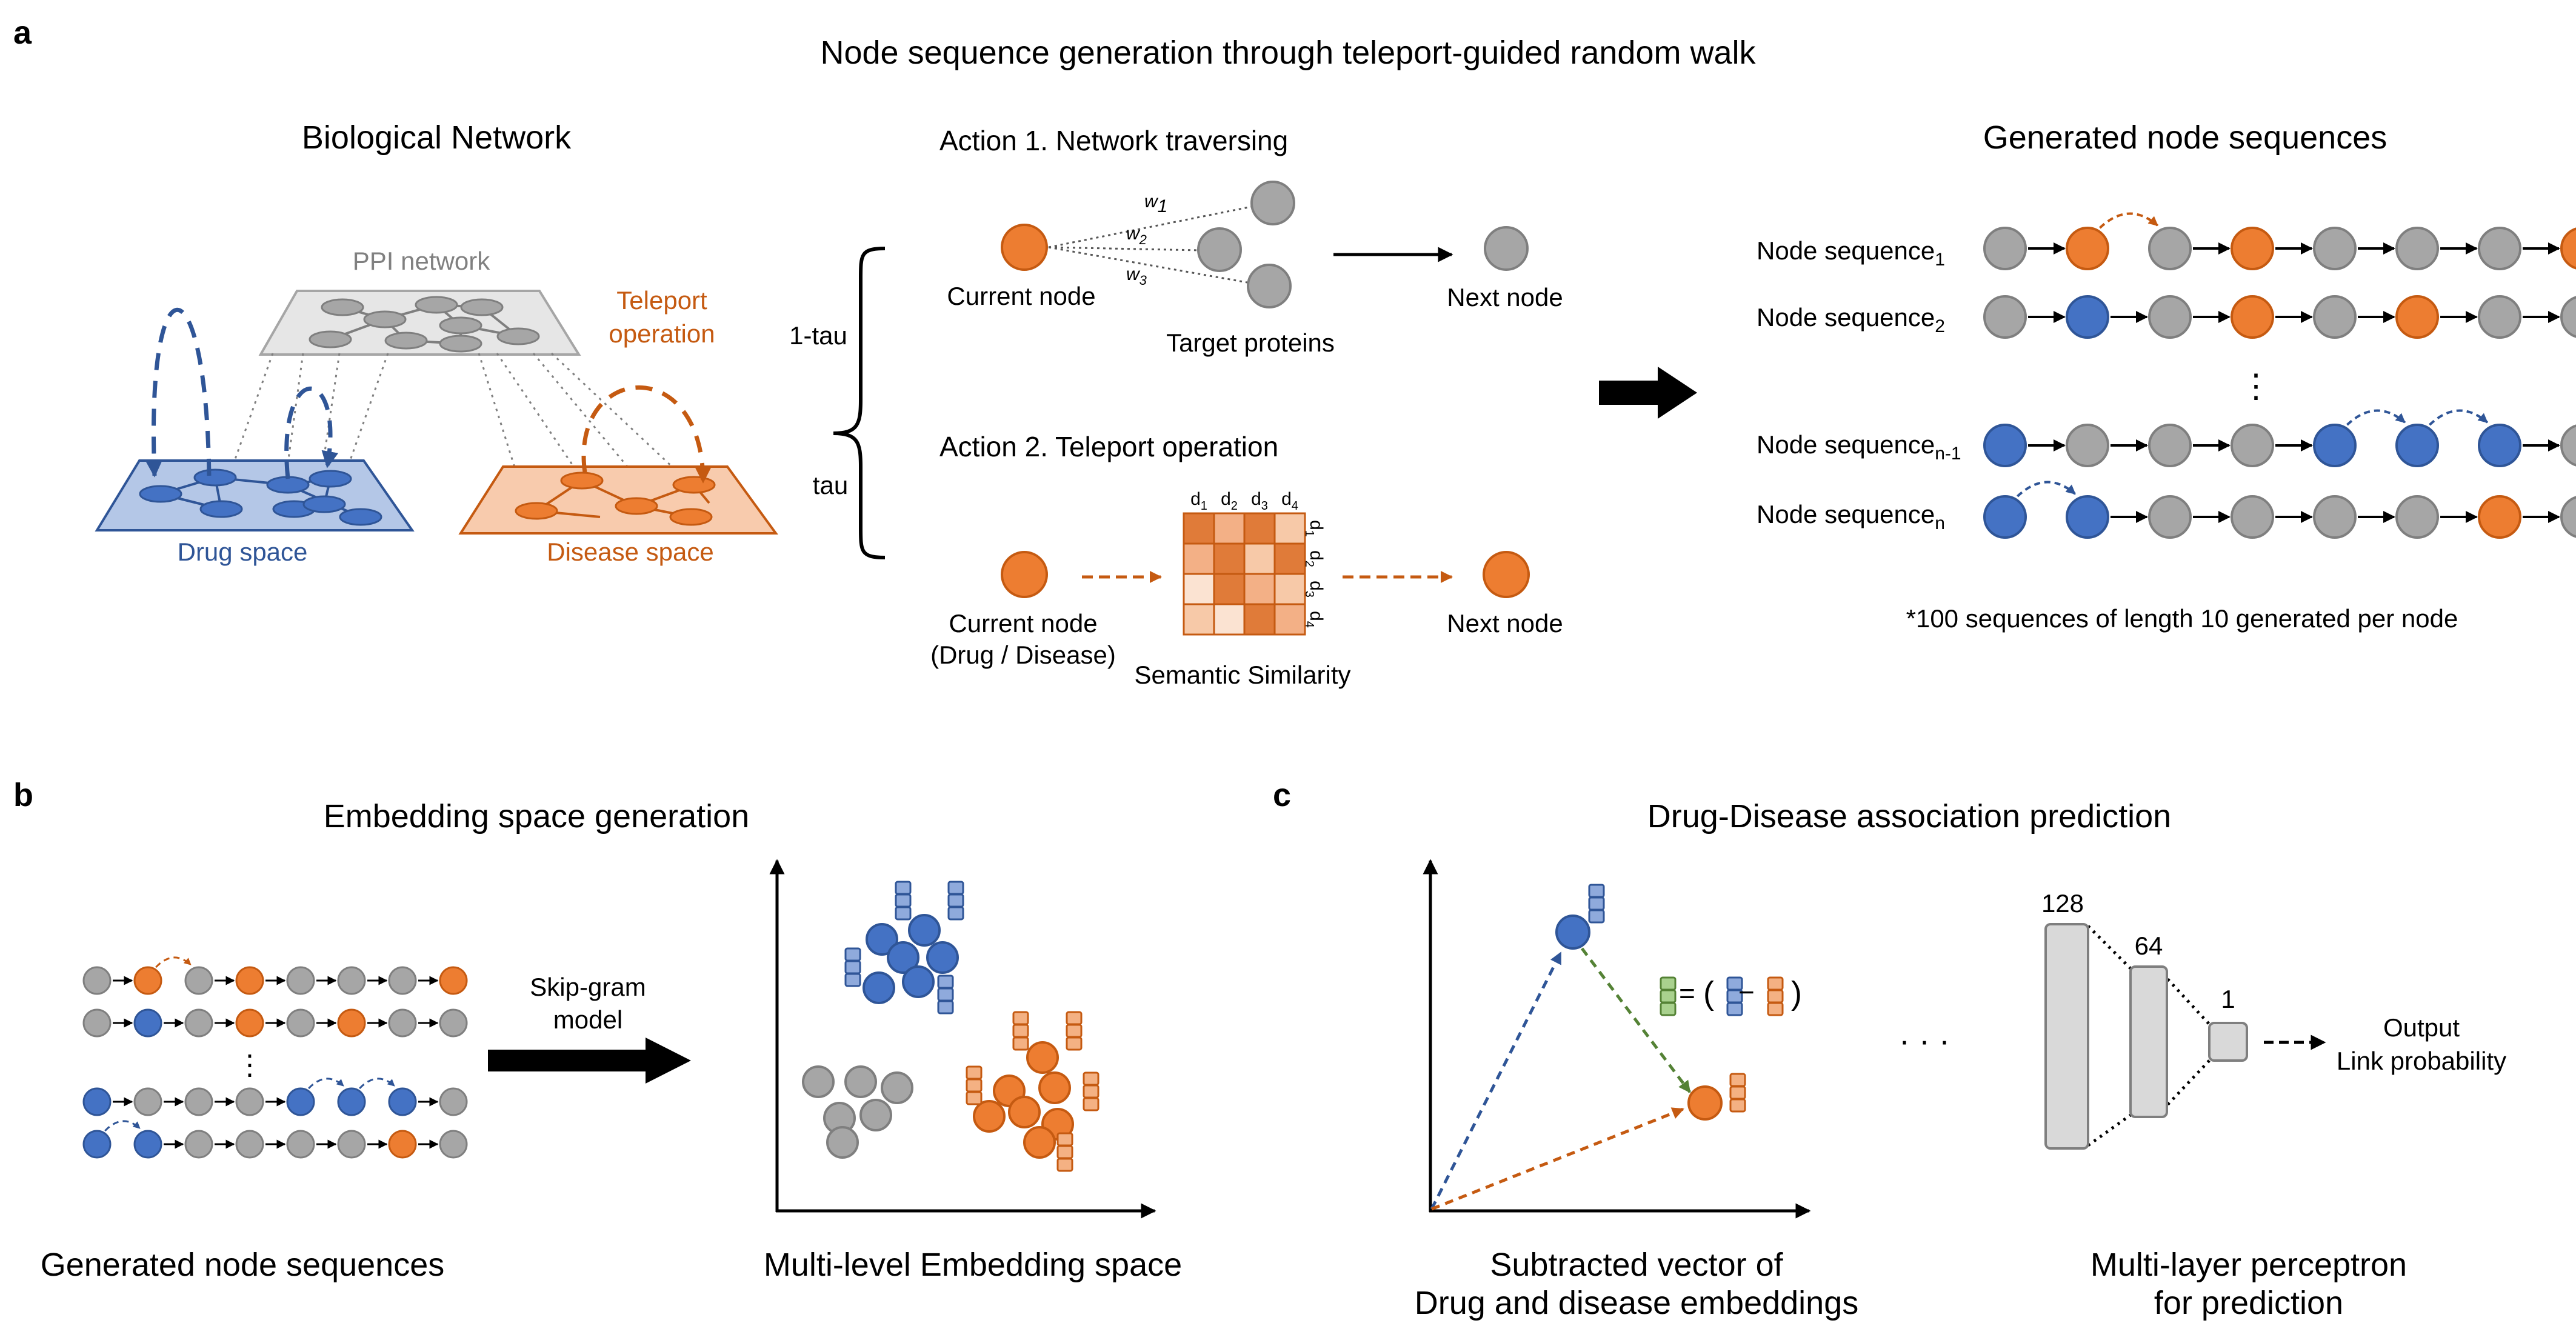  I want to click on panel-b-left-caption: Generated node sequences, so click(243, 1265).